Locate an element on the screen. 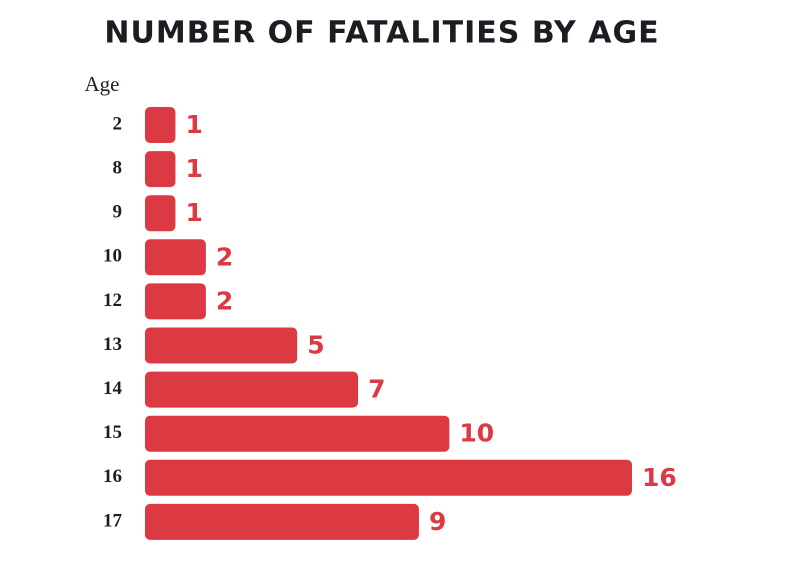 The image size is (800, 582). y-tick-label: 16 is located at coordinates (112, 476).